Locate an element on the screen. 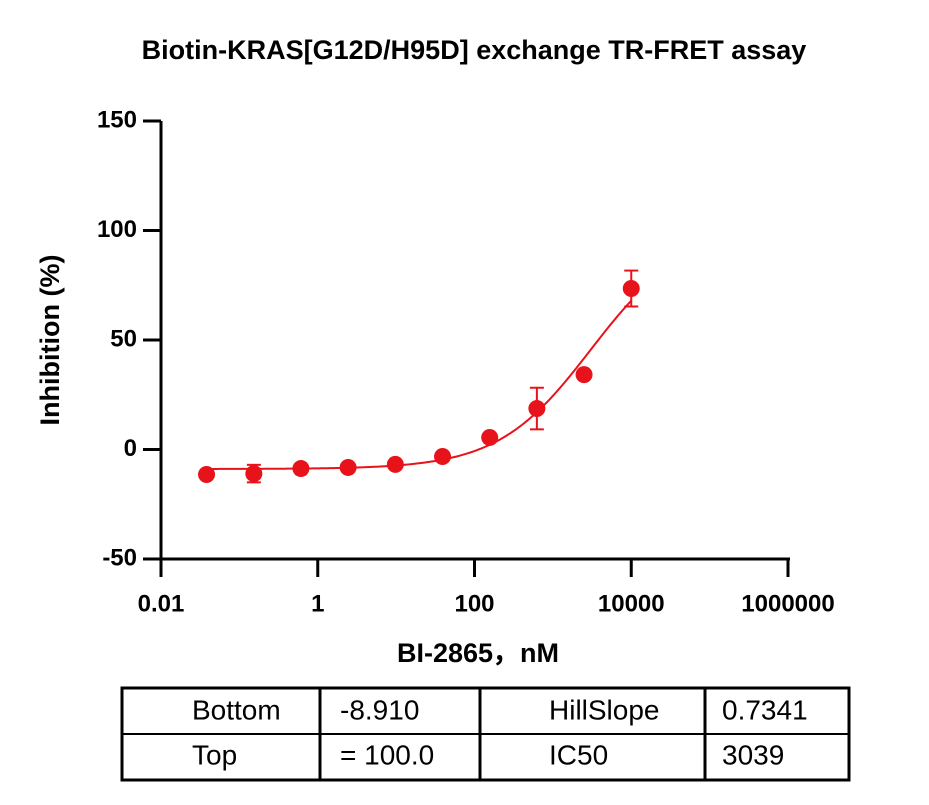  y-tick-label: 50 is located at coordinates (123, 338).